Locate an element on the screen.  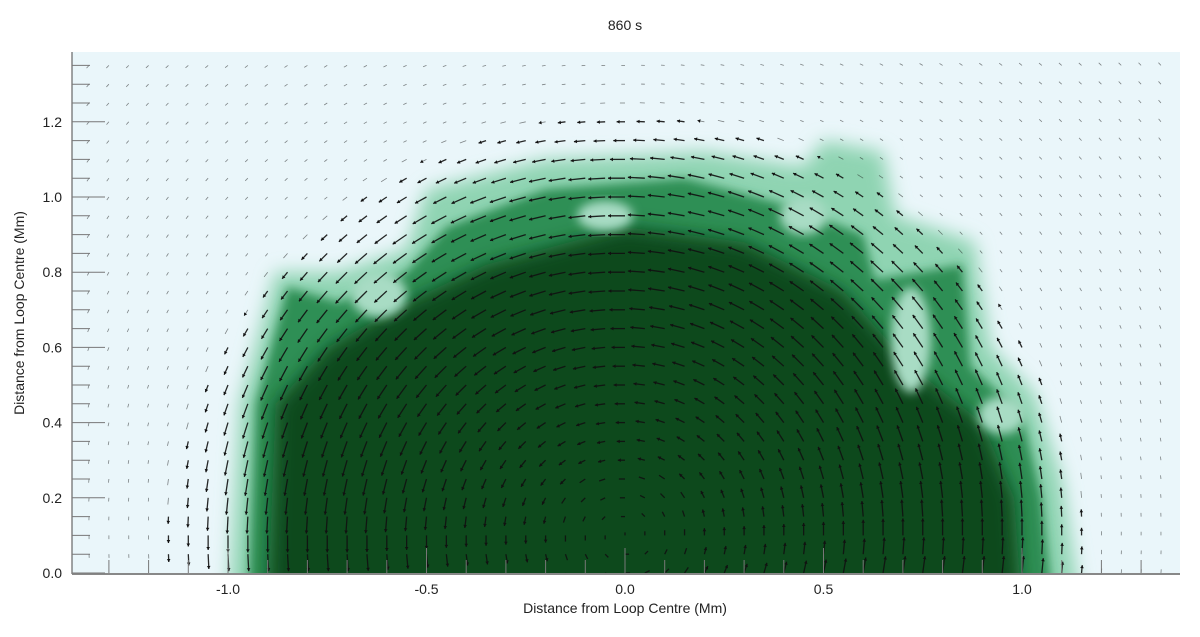
y-tick-label: 0.2 is located at coordinates (53, 498).